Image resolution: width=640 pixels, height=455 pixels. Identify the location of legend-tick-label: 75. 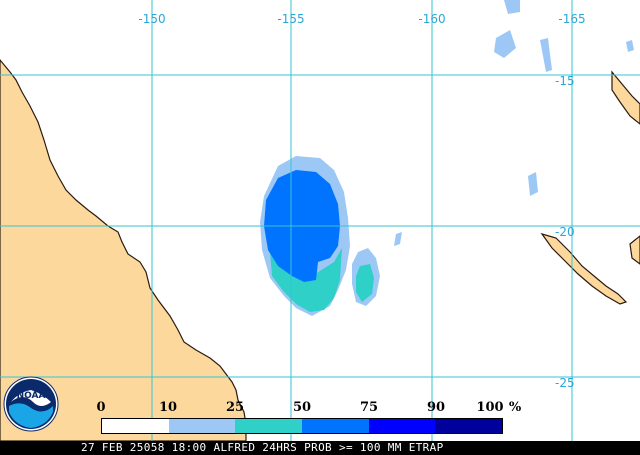
(369, 407).